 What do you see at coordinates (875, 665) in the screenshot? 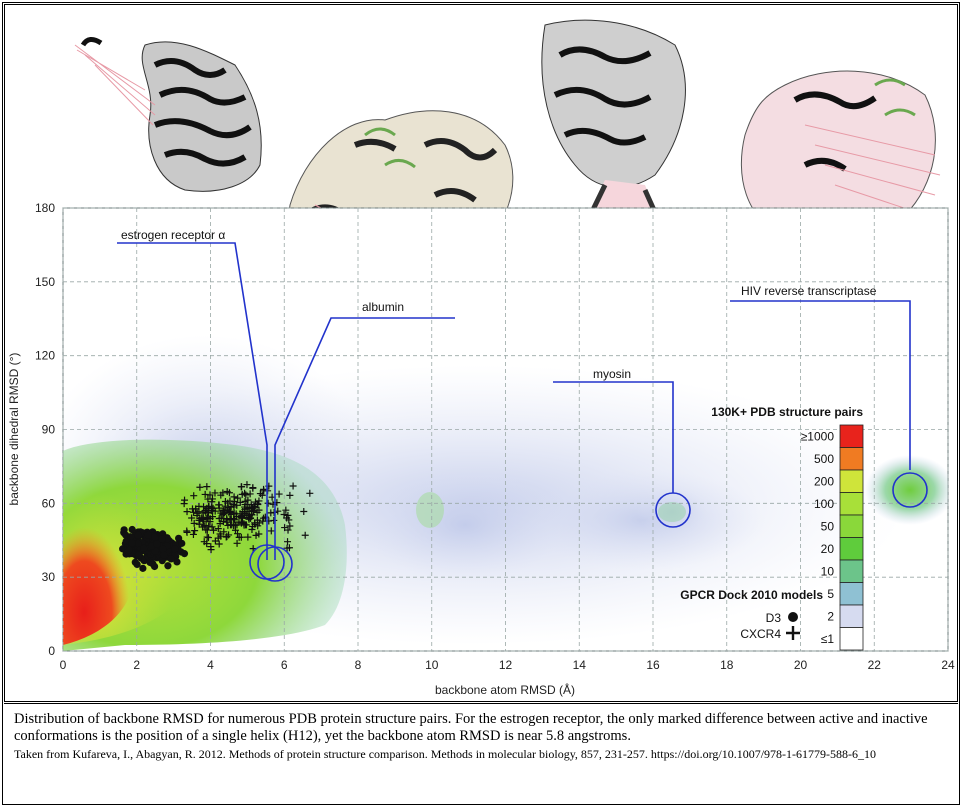
I see `x-tick-label: 22` at bounding box center [875, 665].